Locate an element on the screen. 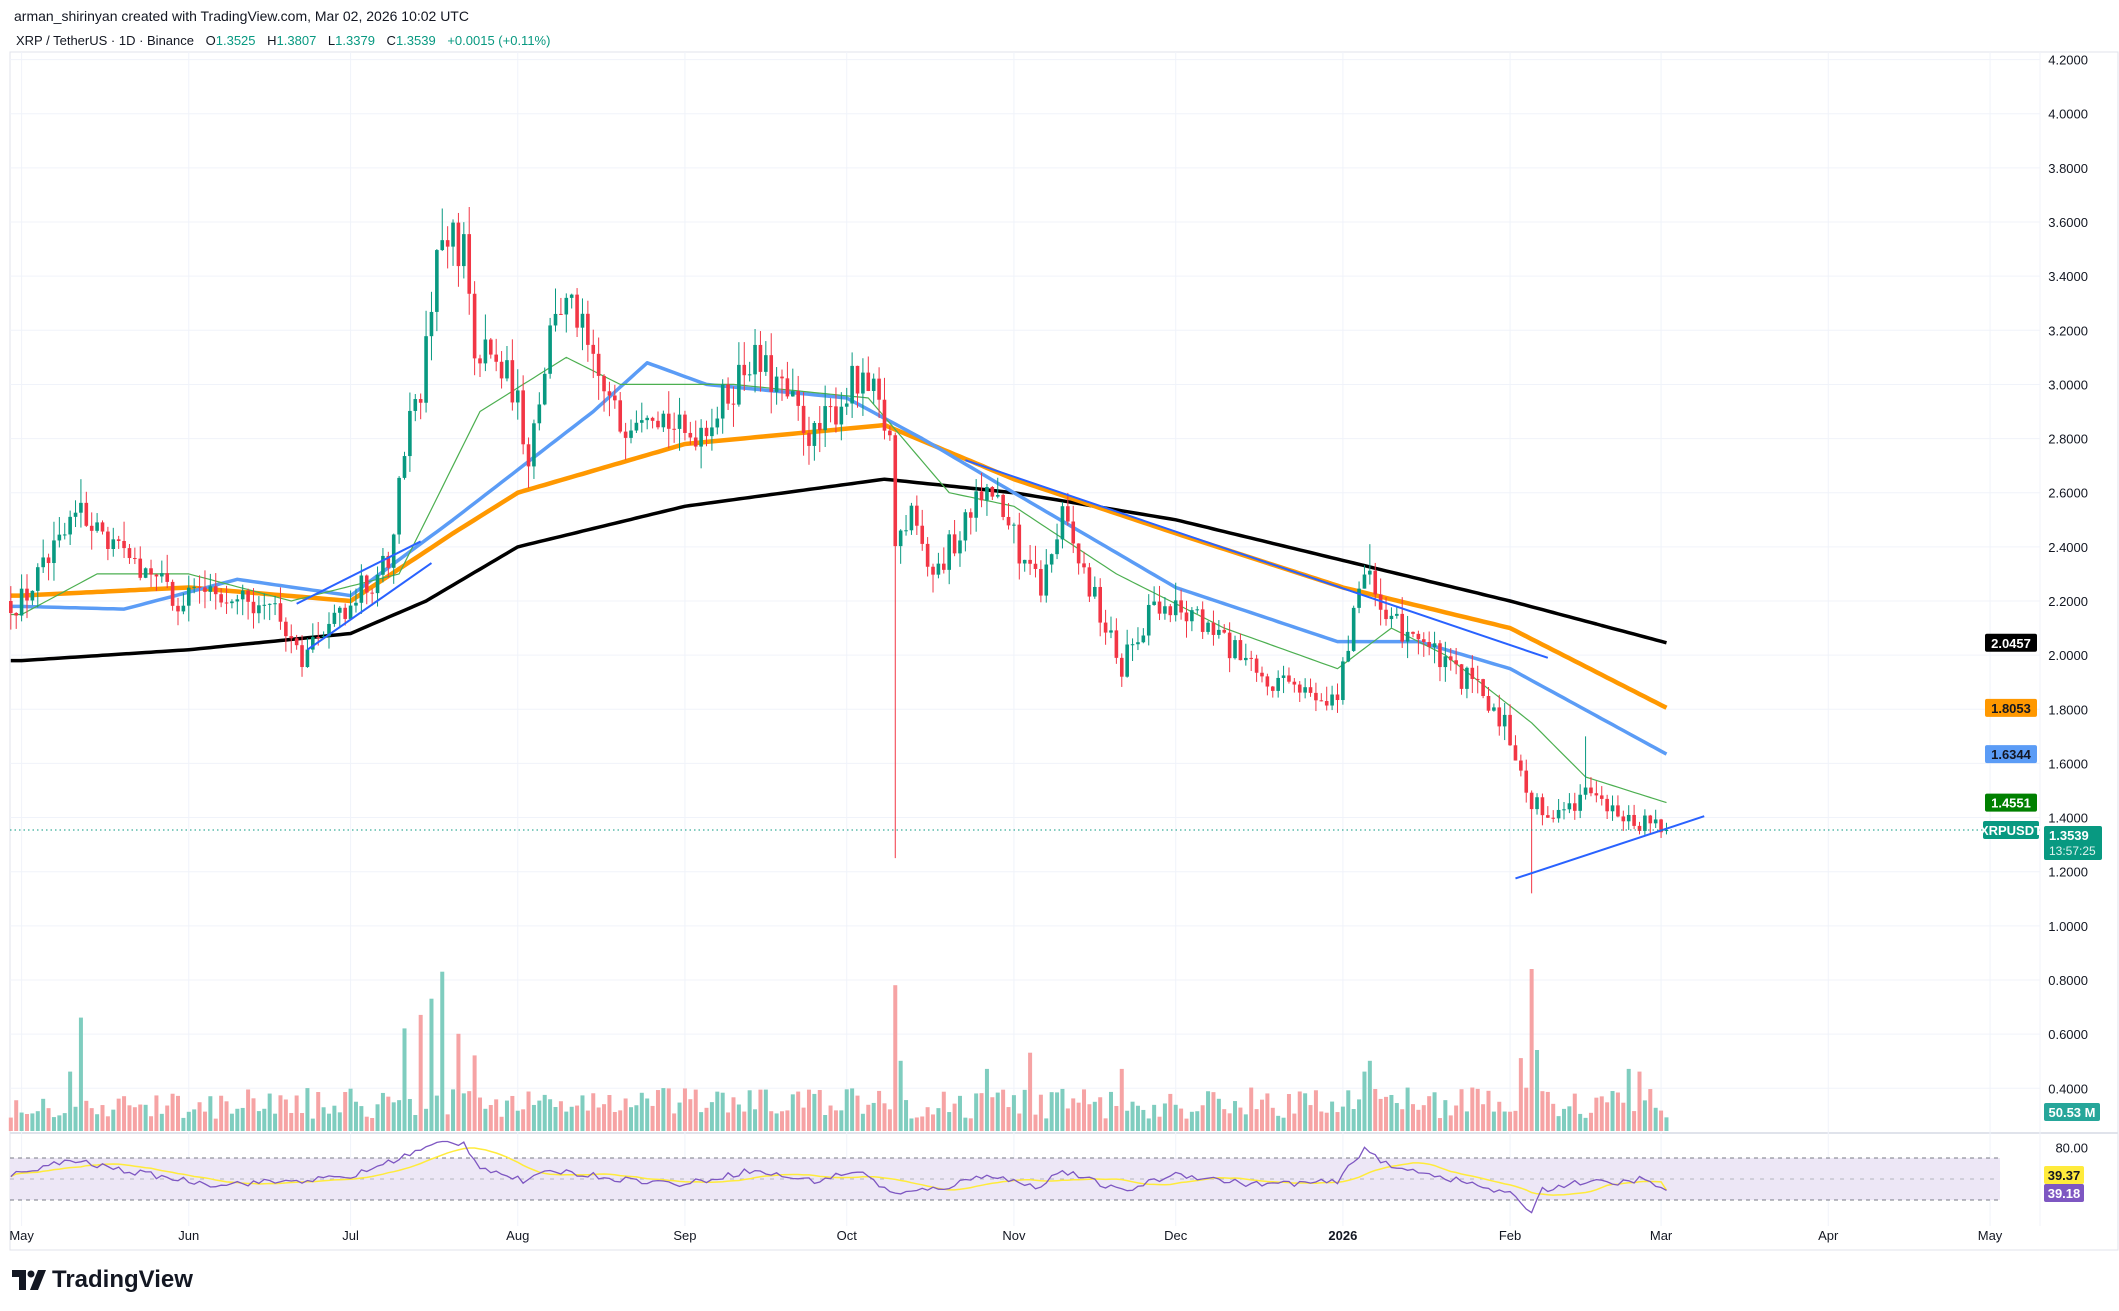 This screenshot has height=1311, width=2119. time-tick-label: Apr is located at coordinates (1828, 1235).